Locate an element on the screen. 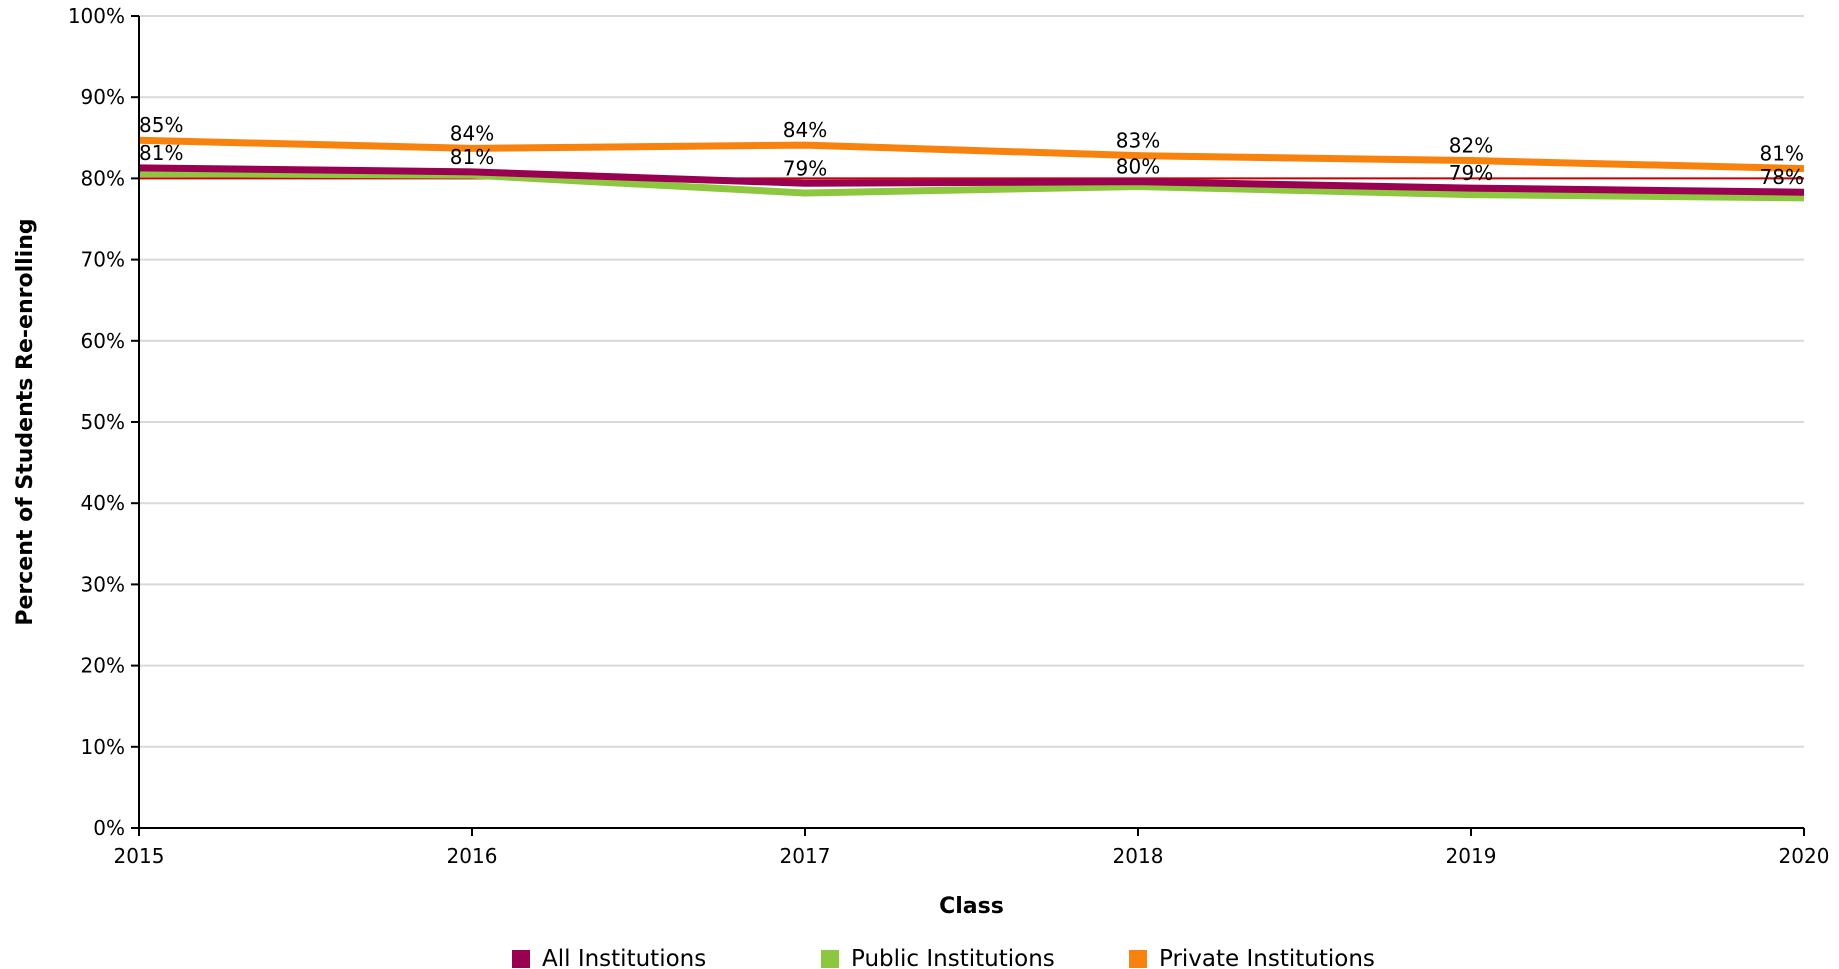  data-label: 83% is located at coordinates (1138, 141).